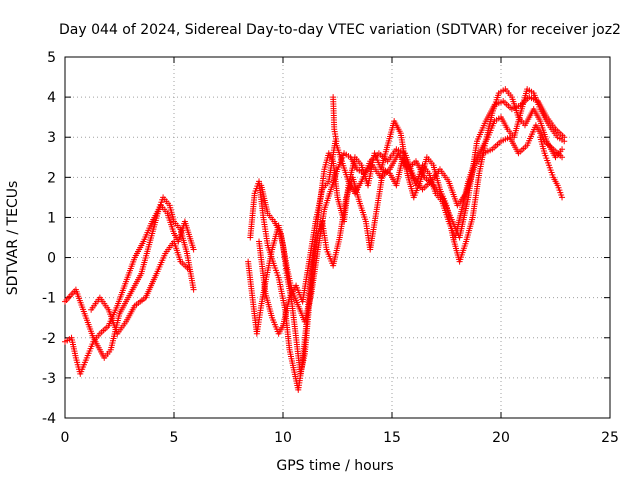  What do you see at coordinates (51, 178) in the screenshot?
I see `y-tick-label: 2` at bounding box center [51, 178].